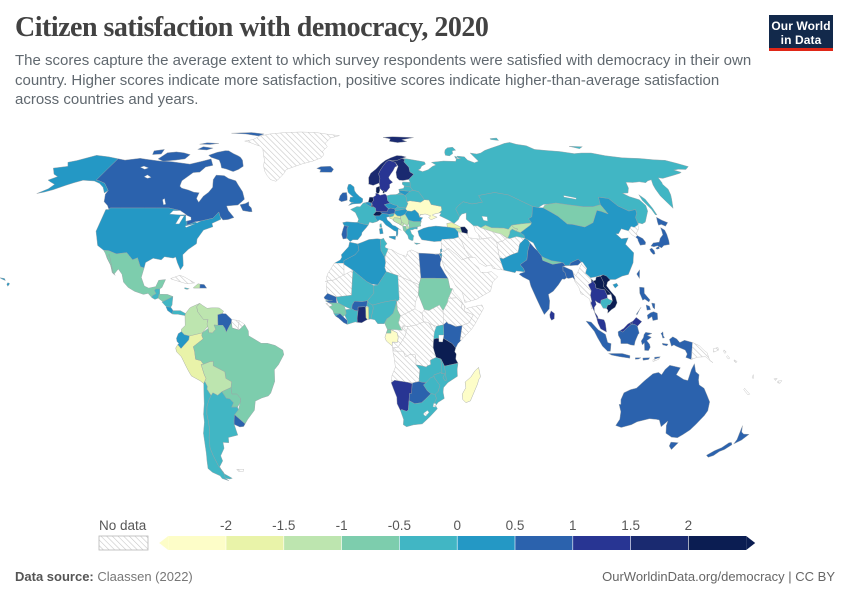 This screenshot has height=600, width=850. Describe the element at coordinates (689, 525) in the screenshot. I see `svg-text: 2` at that location.